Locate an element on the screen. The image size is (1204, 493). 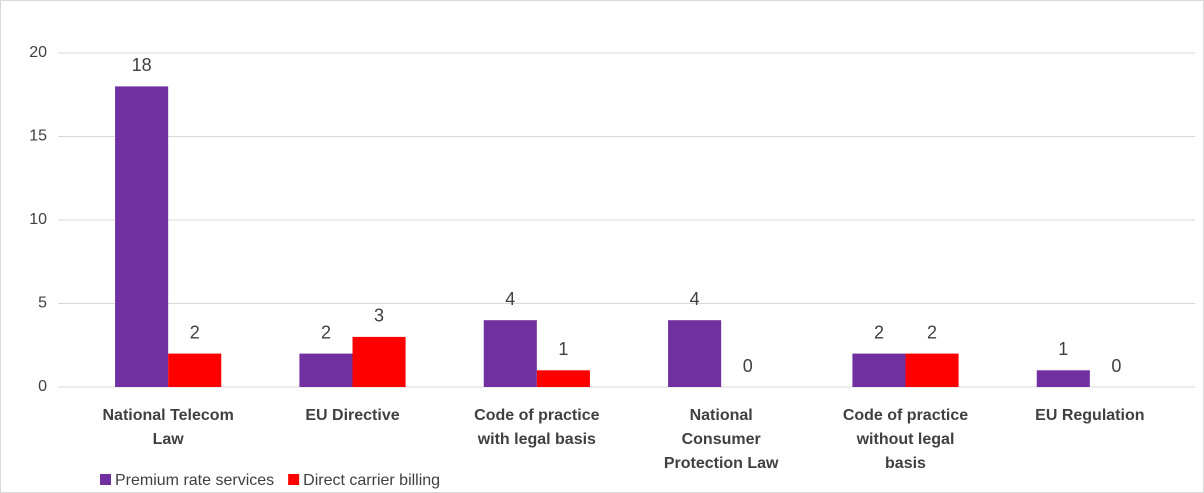
data-label: 18 is located at coordinates (142, 65).